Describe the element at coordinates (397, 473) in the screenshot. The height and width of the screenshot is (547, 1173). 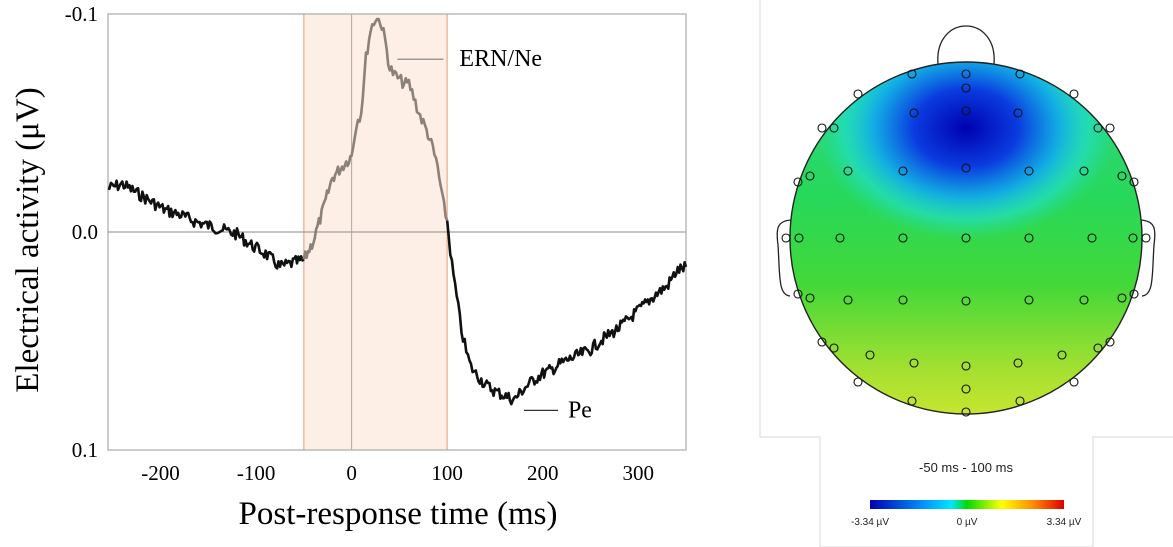
I see `x-tick-labels: -200 -100 0 100 200 300` at that location.